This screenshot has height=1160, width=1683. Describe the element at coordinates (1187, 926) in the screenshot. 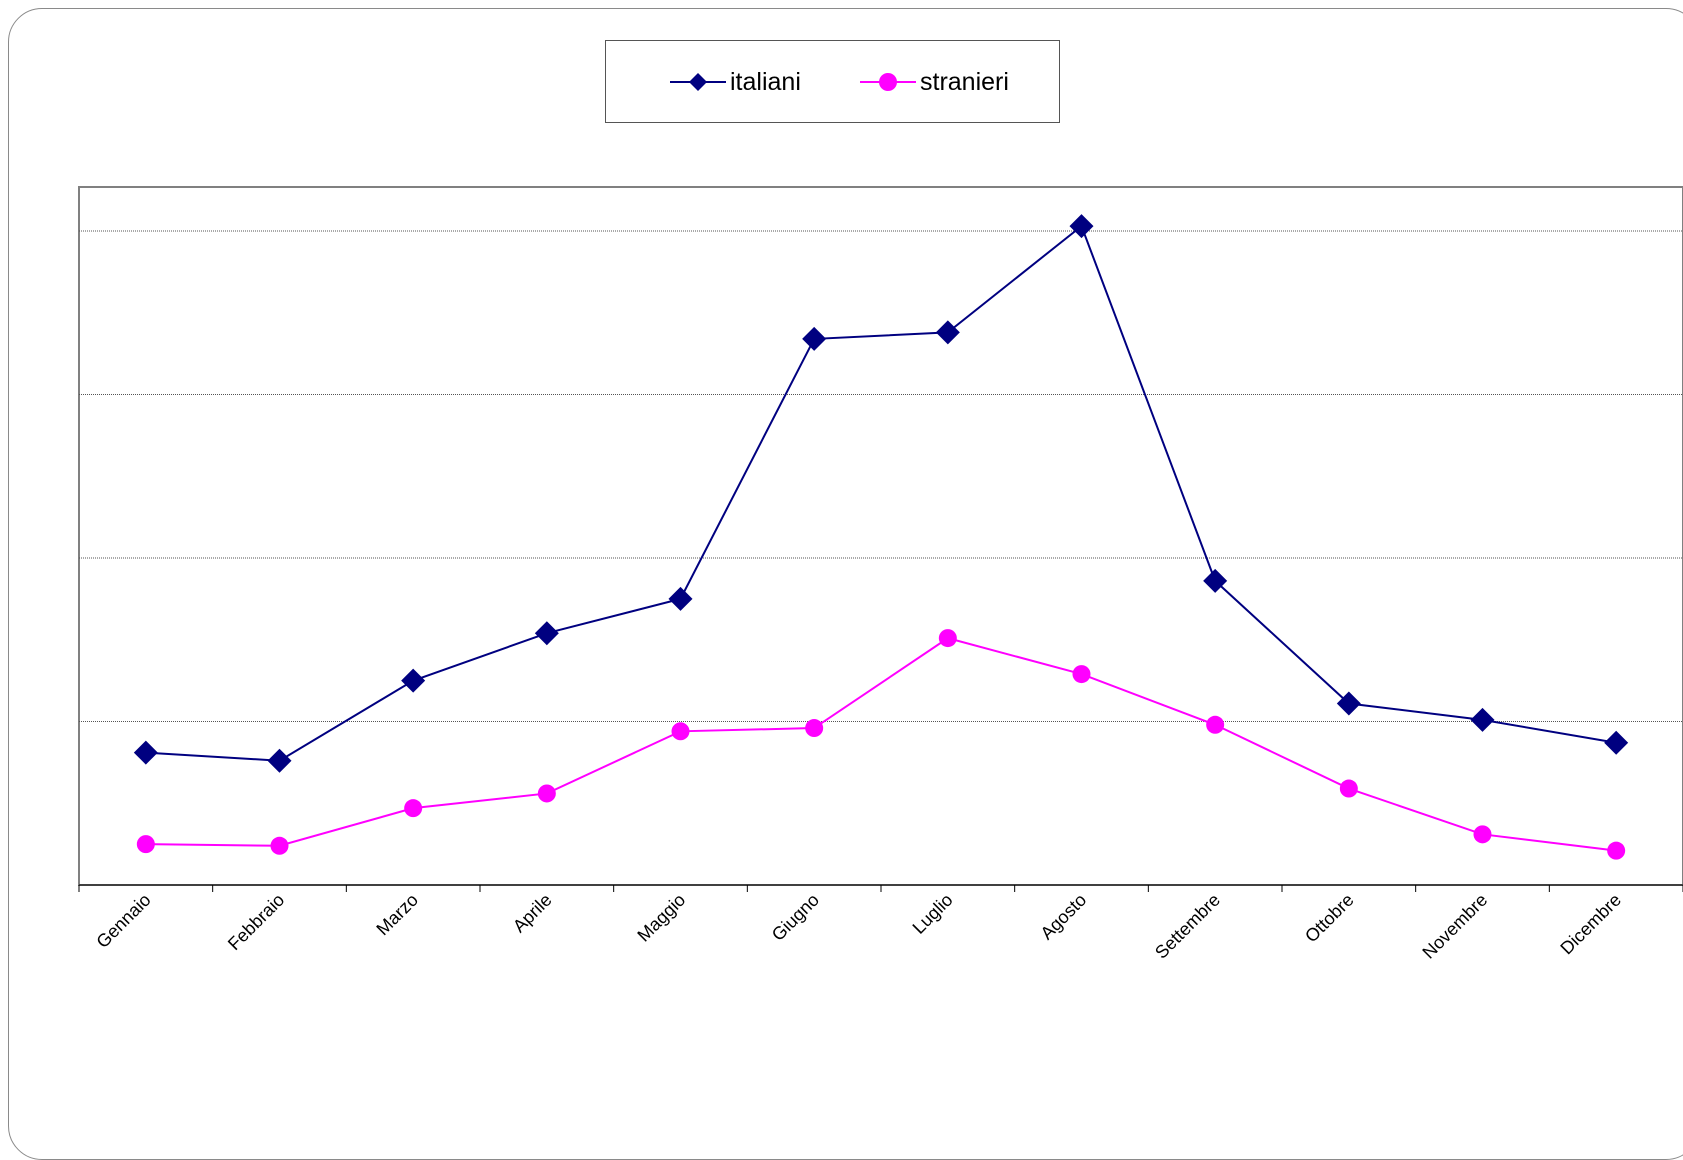

I see `x-tick-label: Settembre` at that location.